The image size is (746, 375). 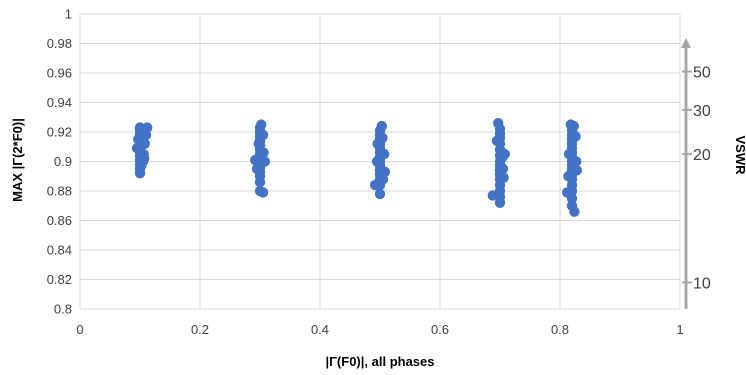 What do you see at coordinates (739, 156) in the screenshot?
I see `vswr-axis-title: VSWR` at bounding box center [739, 156].